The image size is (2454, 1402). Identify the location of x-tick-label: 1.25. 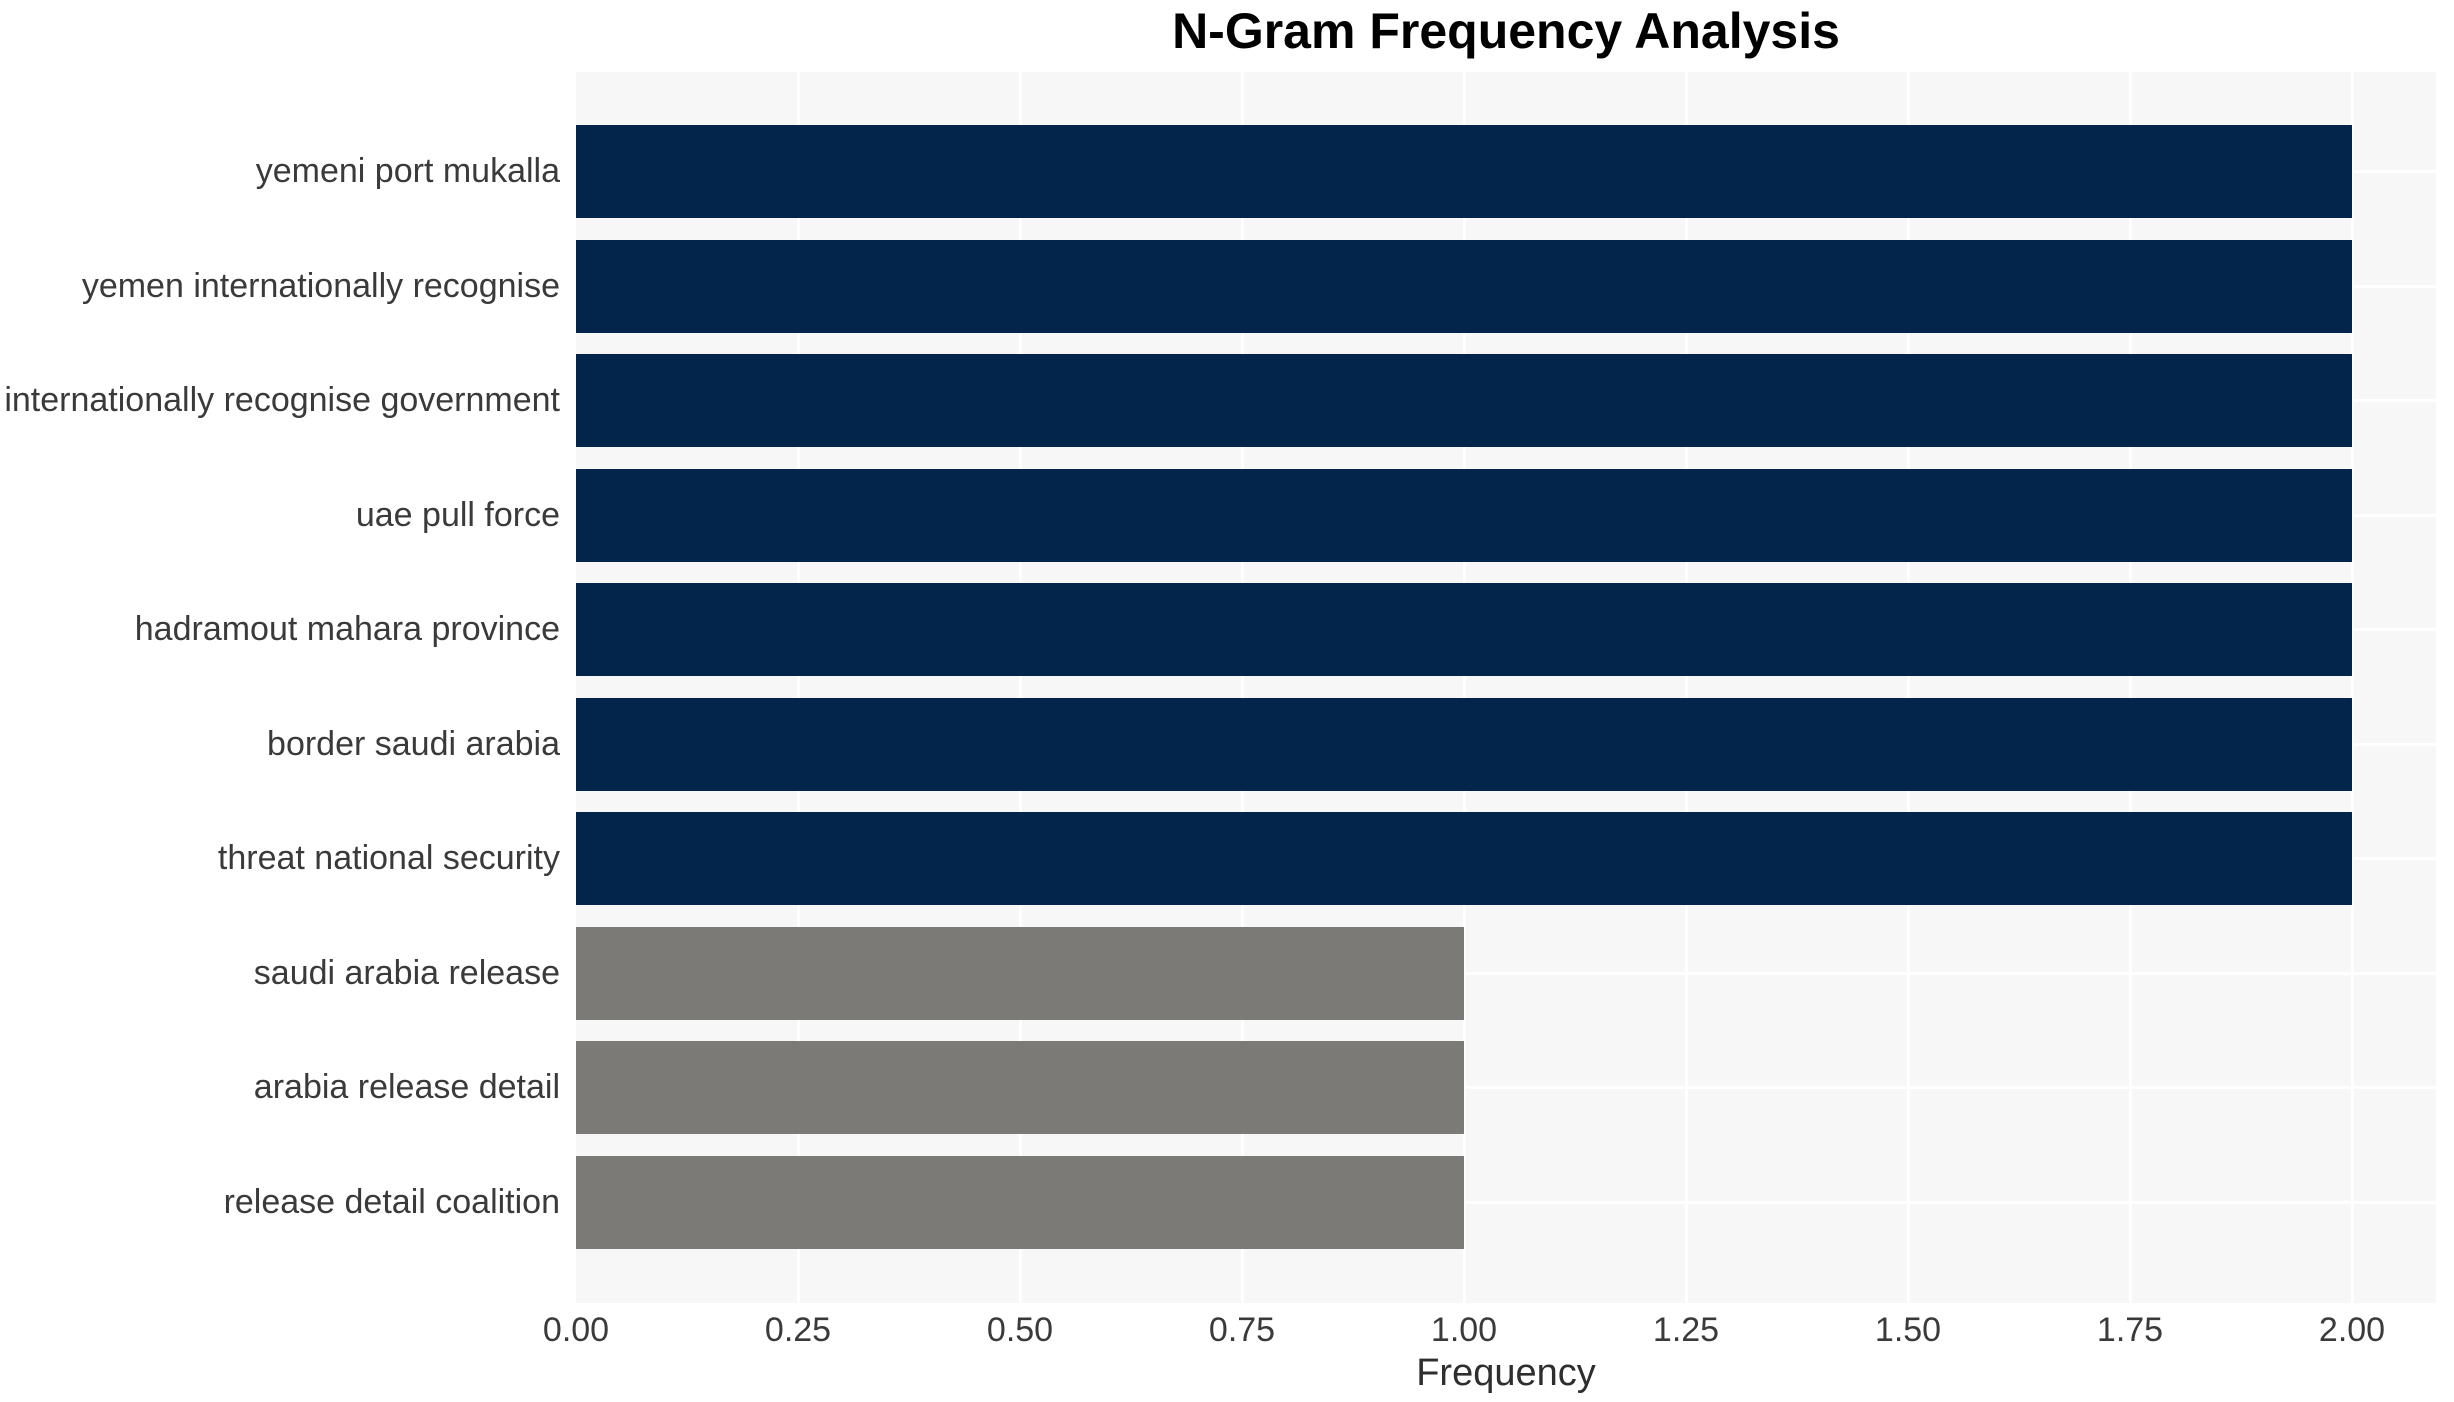
(1686, 1330).